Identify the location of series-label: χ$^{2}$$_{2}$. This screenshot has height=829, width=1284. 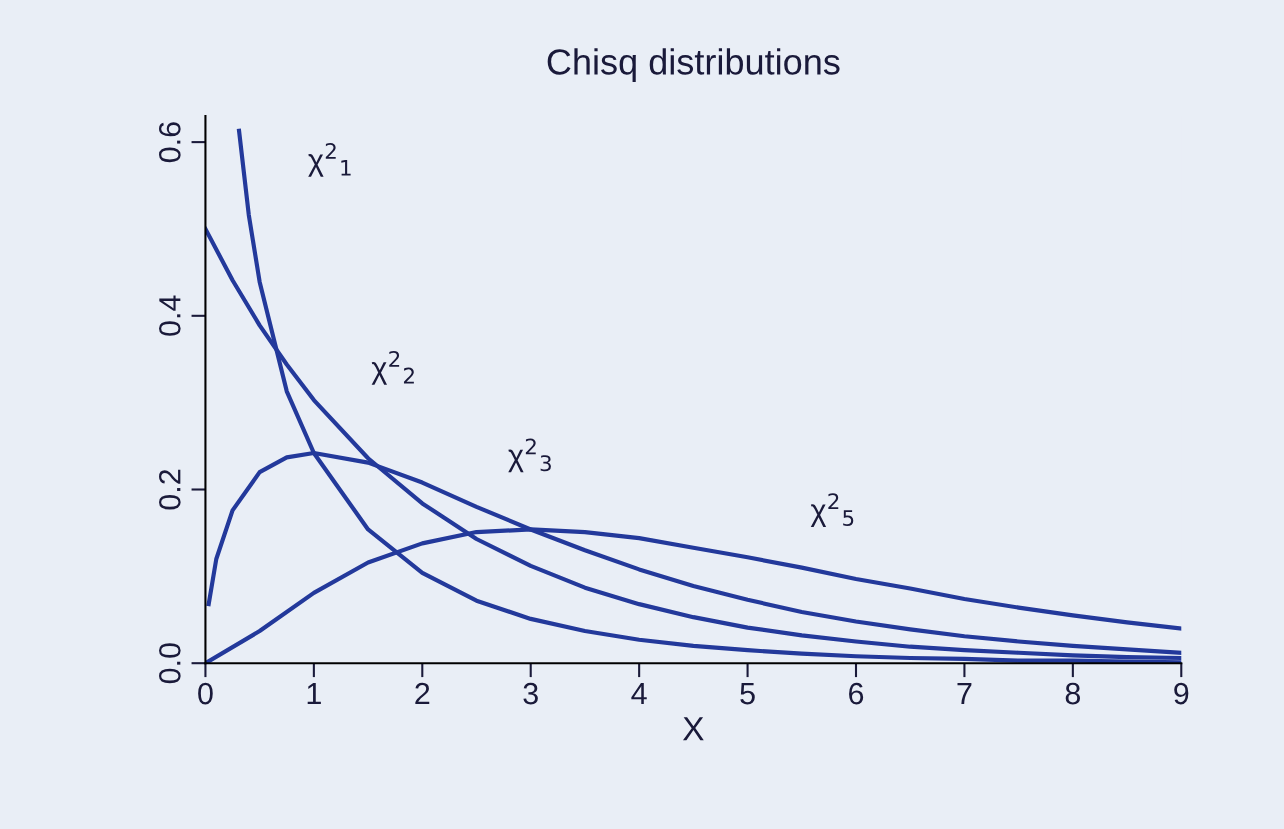
(392, 367).